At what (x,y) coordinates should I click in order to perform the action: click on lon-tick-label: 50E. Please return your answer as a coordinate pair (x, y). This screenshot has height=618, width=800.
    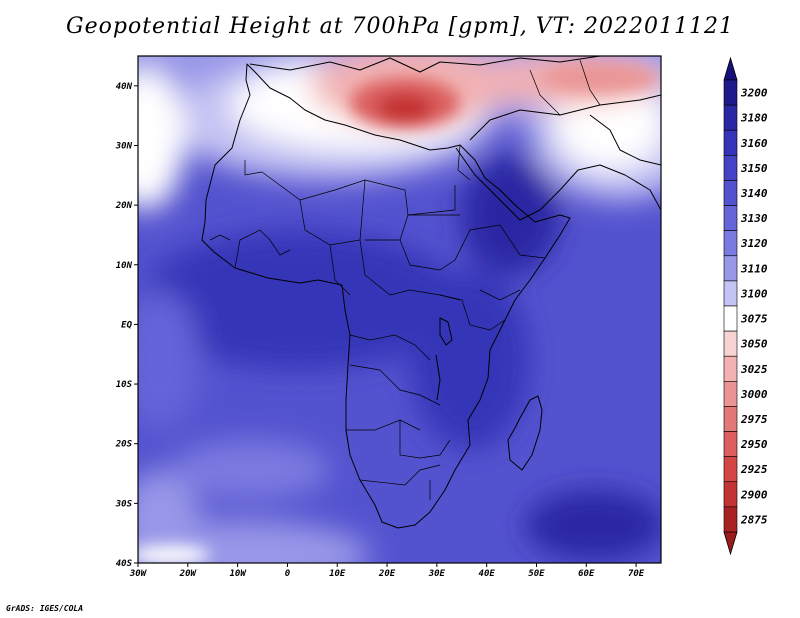
    Looking at the image, I should click on (536, 574).